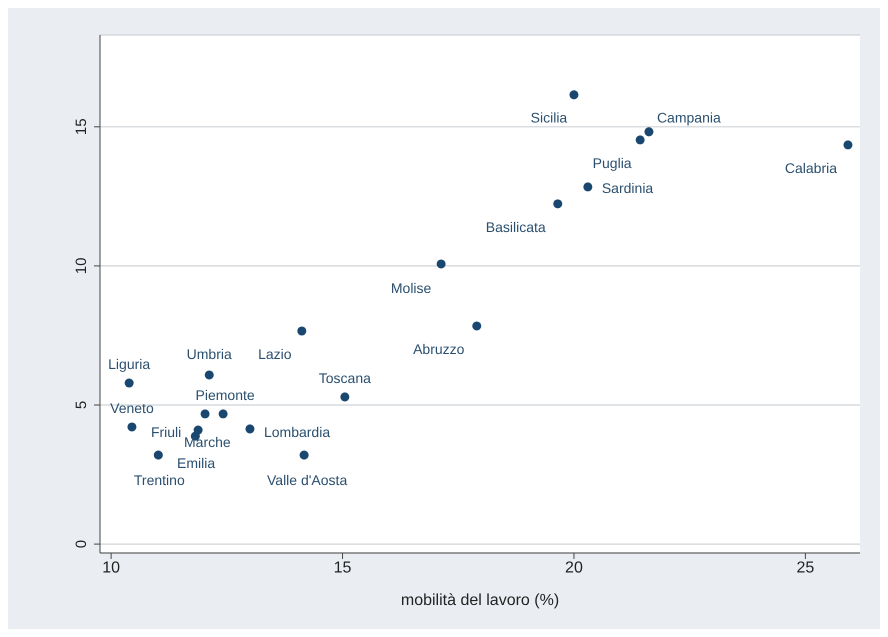 The image size is (888, 637). What do you see at coordinates (805, 567) in the screenshot?
I see `x-tick-label: 25` at bounding box center [805, 567].